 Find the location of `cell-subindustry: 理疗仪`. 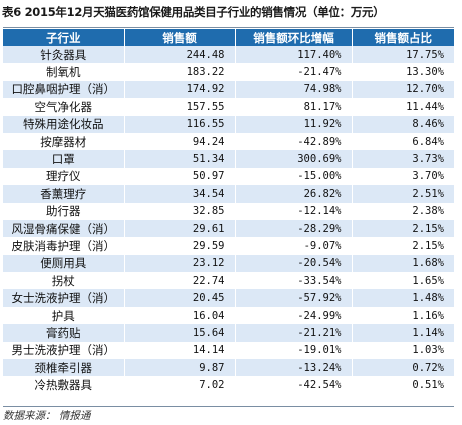

cell-subindustry: 理疗仪 is located at coordinates (64, 176).